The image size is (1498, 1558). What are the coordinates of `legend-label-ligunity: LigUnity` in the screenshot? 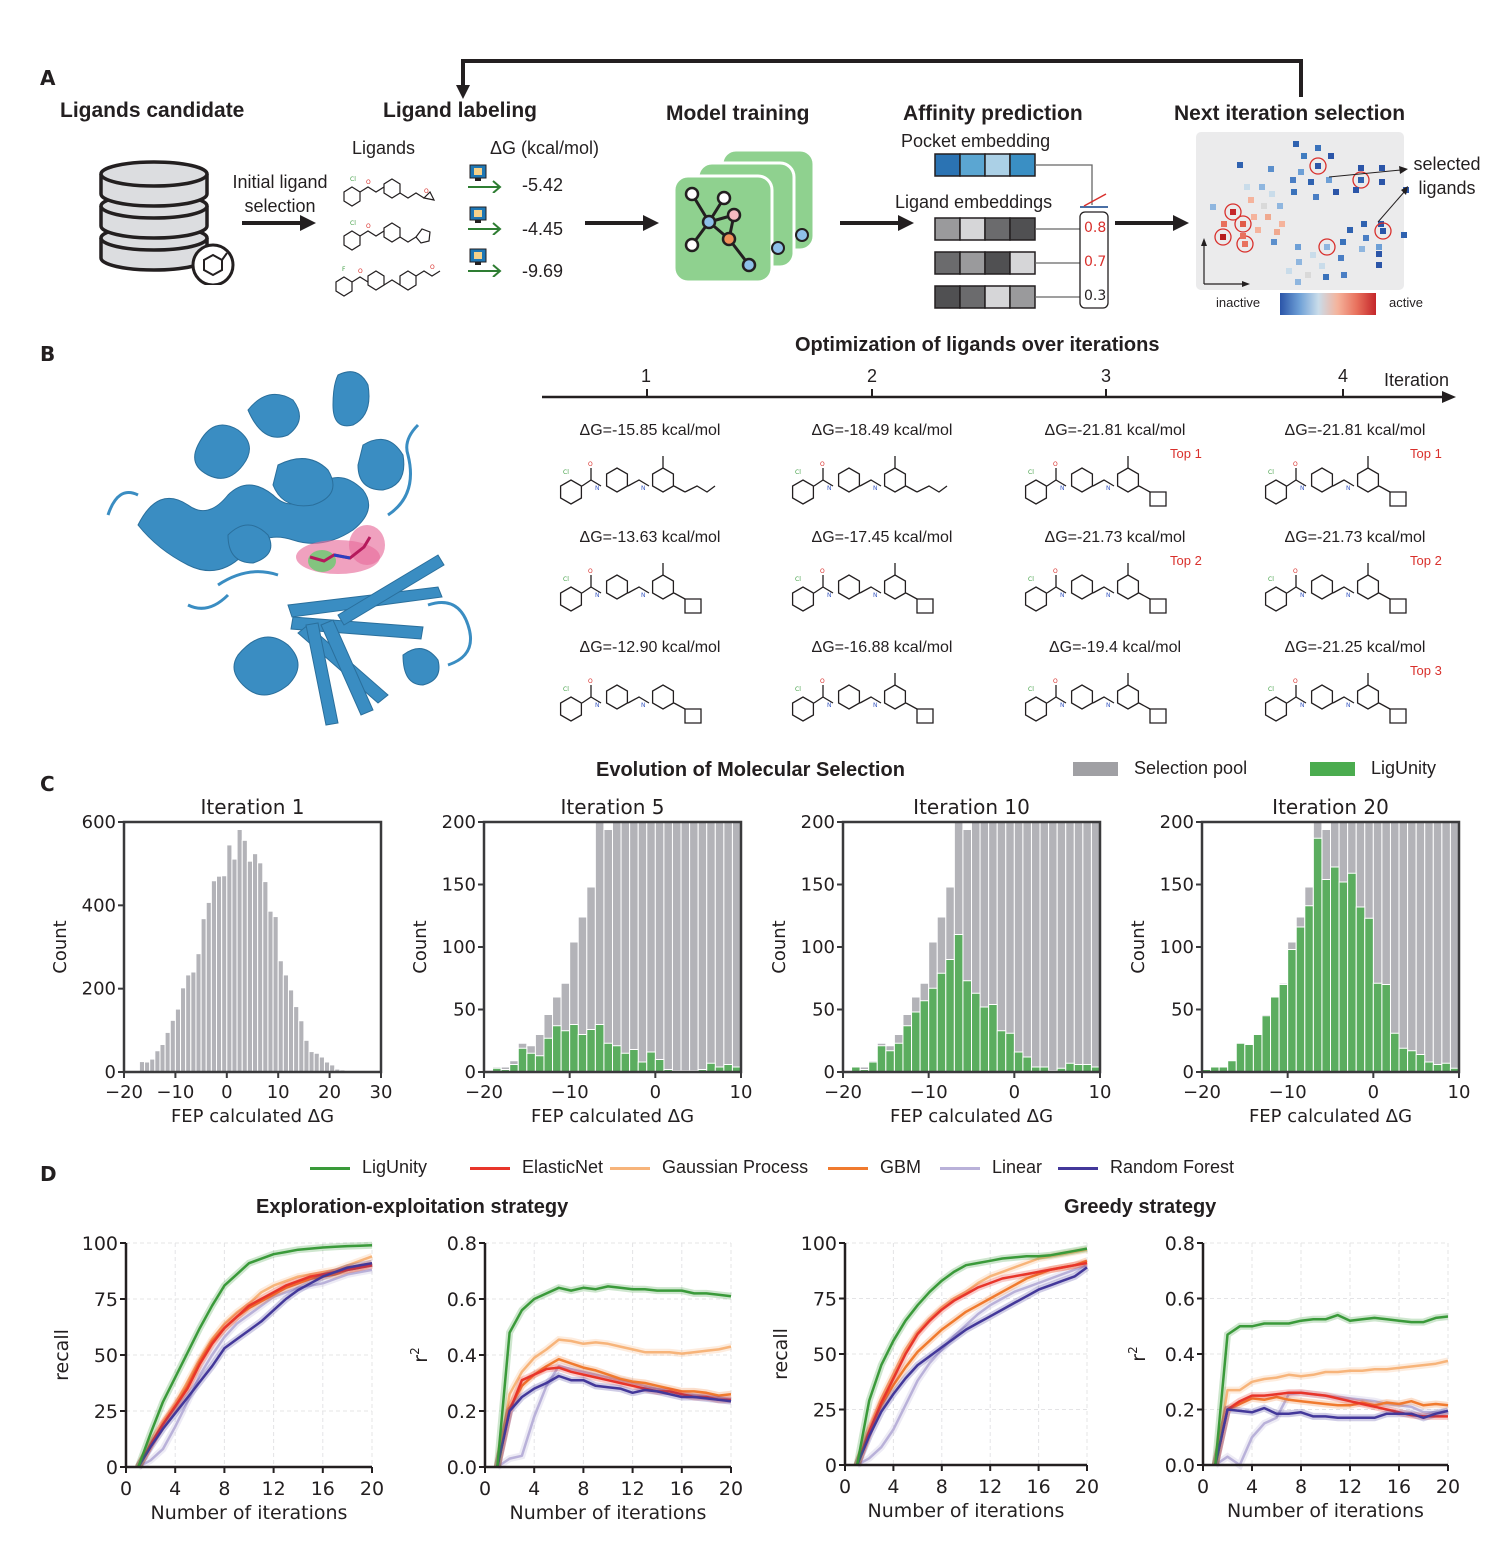 It's located at (1404, 768).